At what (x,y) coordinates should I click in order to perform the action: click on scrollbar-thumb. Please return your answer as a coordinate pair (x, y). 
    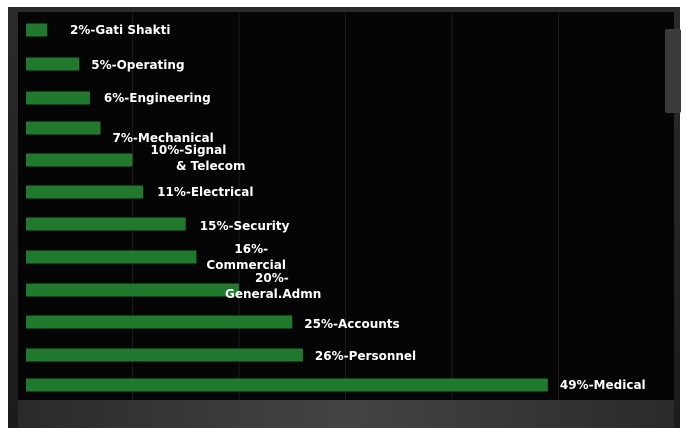
    Looking at the image, I should click on (673, 71).